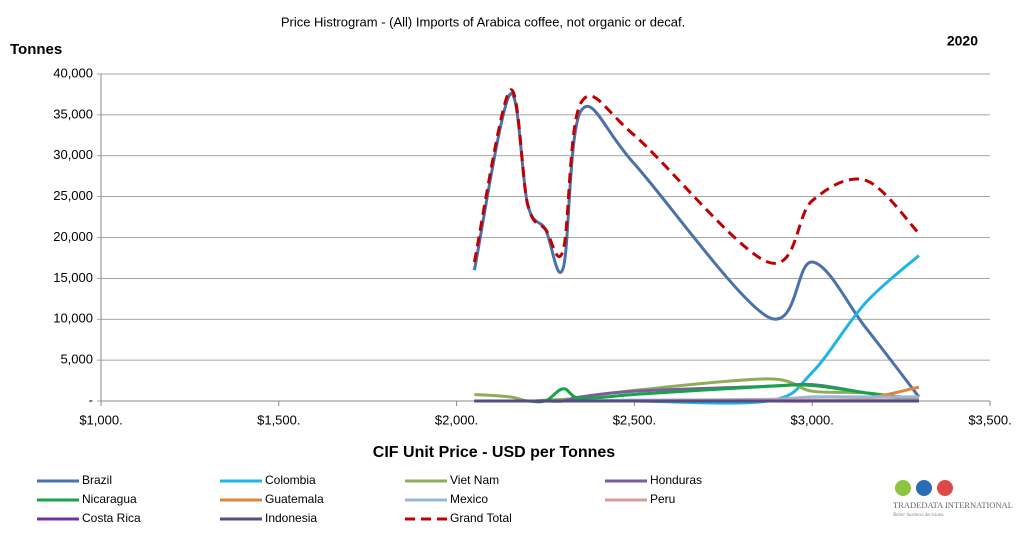 The width and height of the screenshot is (1017, 535). What do you see at coordinates (36, 49) in the screenshot?
I see `y-axis-label: Tonnes` at bounding box center [36, 49].